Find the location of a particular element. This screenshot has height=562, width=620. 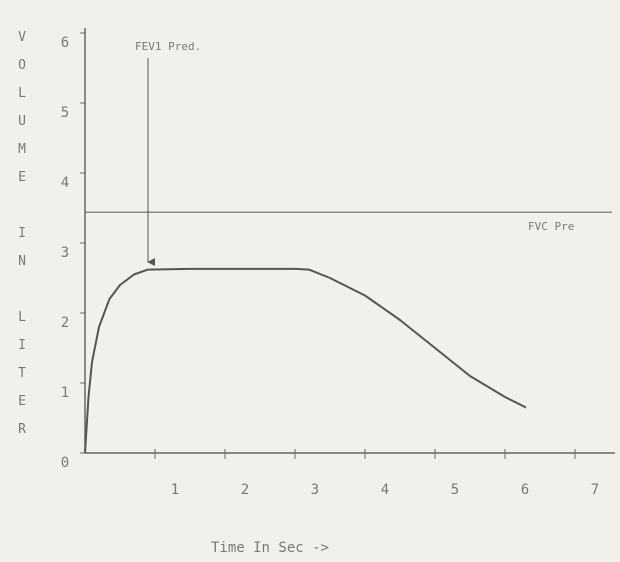

x-tick-label: 3 is located at coordinates (315, 490).